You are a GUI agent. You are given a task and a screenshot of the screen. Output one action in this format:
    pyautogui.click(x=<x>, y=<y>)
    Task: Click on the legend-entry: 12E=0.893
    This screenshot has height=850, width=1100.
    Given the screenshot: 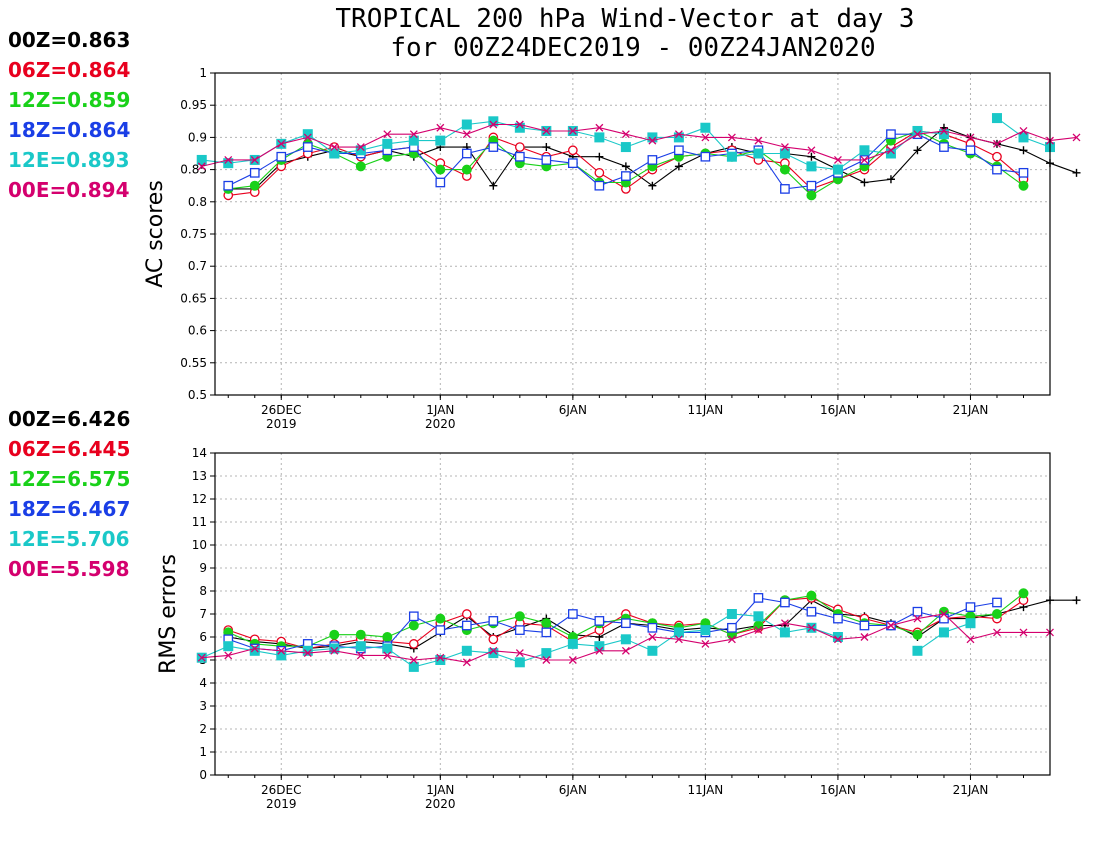 What is the action you would take?
    pyautogui.click(x=69, y=160)
    